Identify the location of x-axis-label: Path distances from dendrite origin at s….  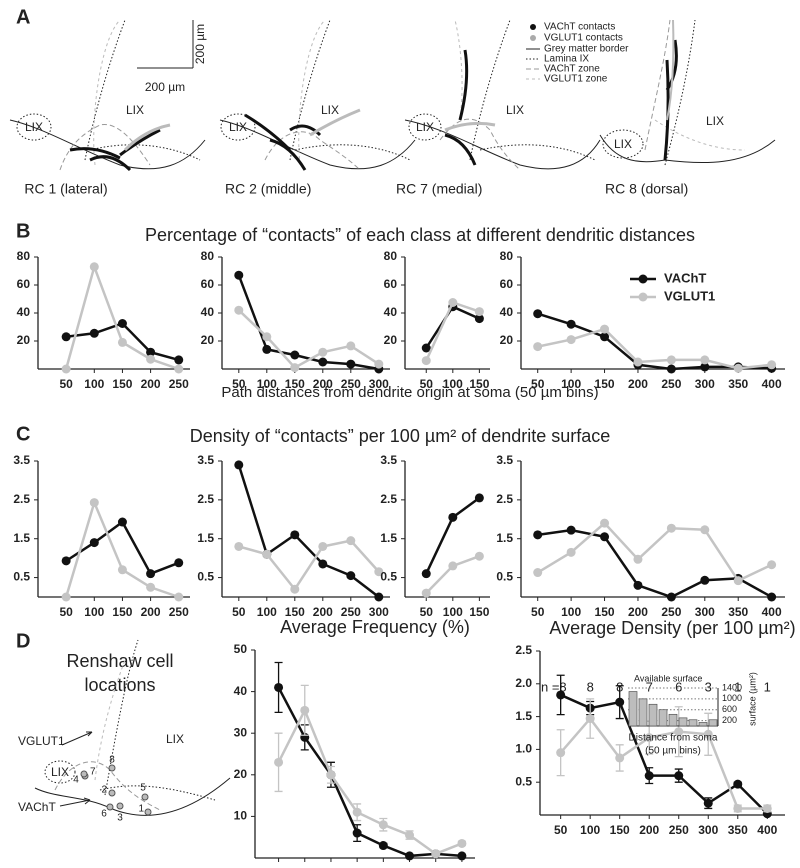
(409, 392).